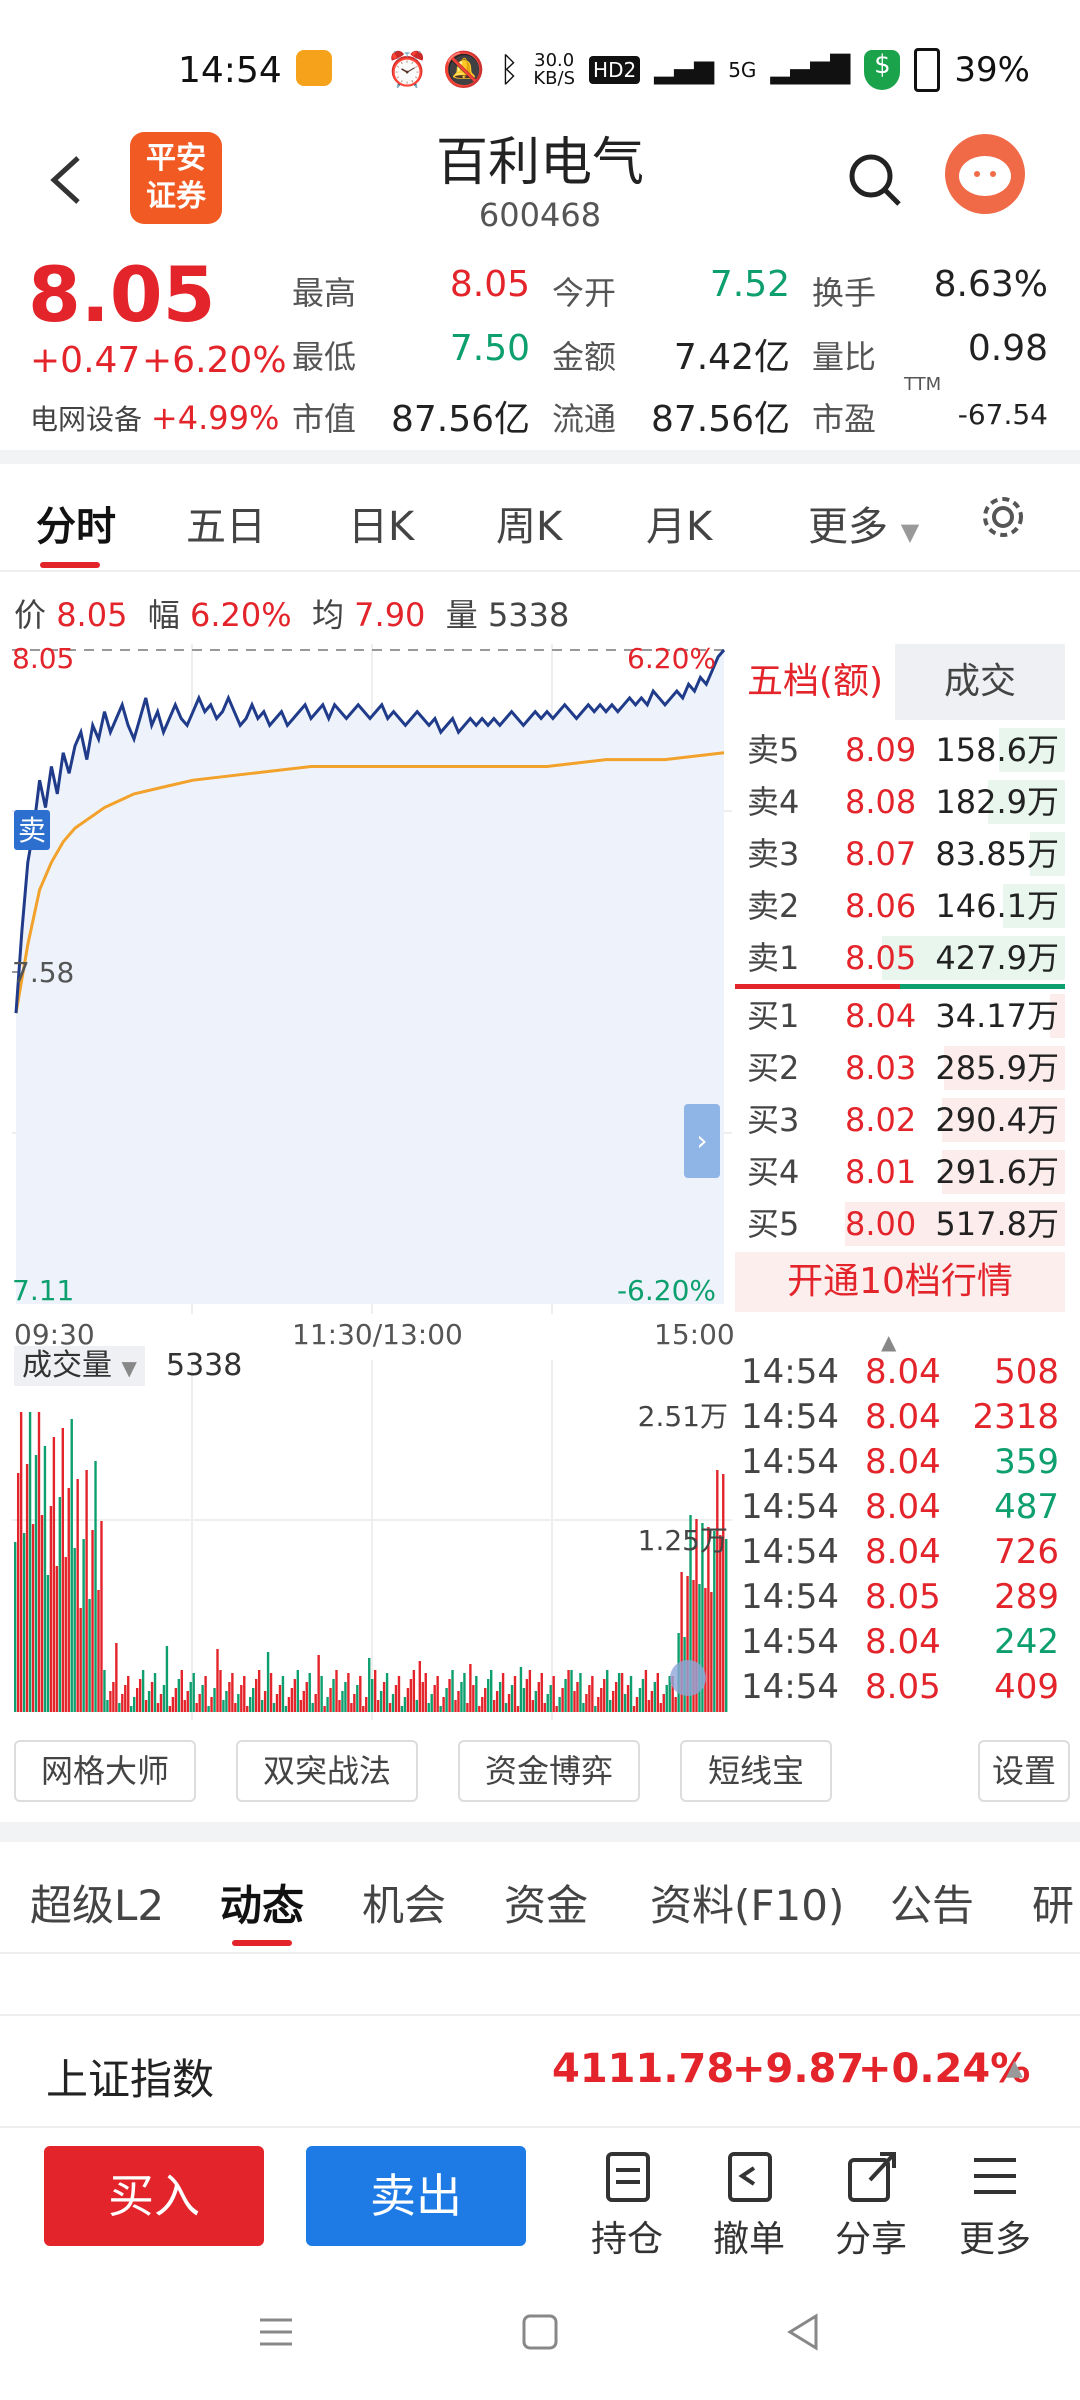 The image size is (1080, 2400). What do you see at coordinates (875, 180) in the screenshot?
I see `search-icon` at bounding box center [875, 180].